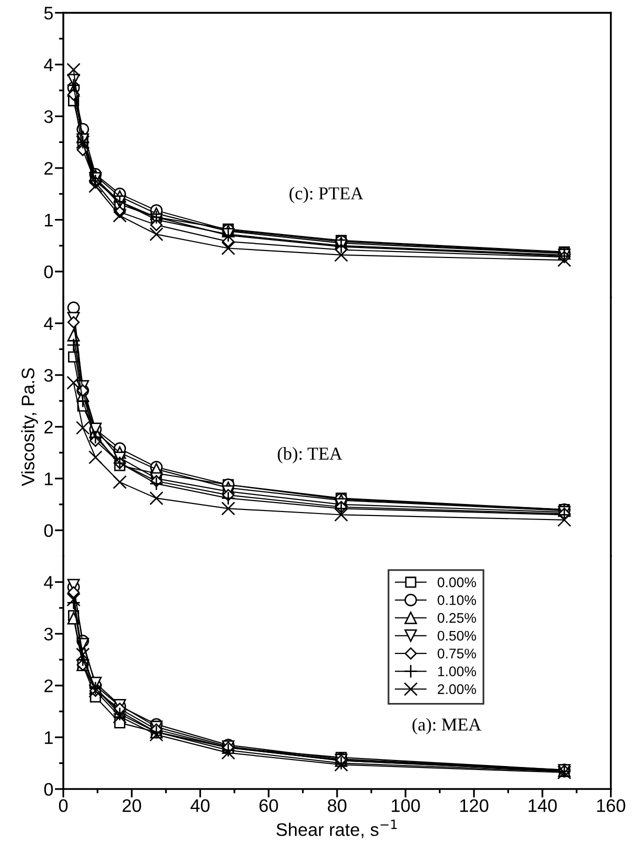 This screenshot has height=853, width=633. I want to click on annotation: (a): MEA, so click(447, 726).